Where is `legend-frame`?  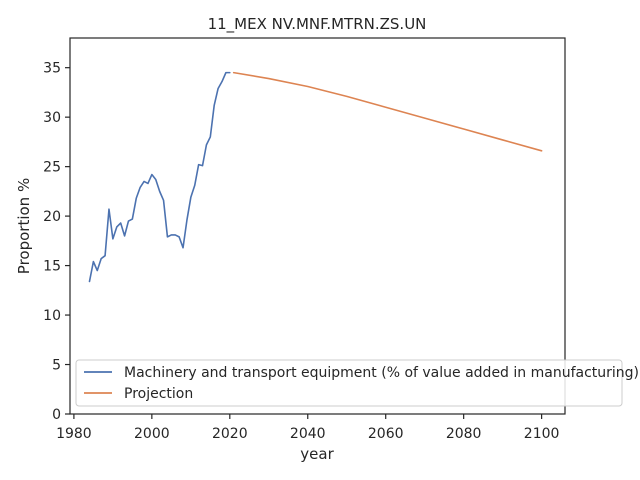
legend-frame is located at coordinates (349, 383).